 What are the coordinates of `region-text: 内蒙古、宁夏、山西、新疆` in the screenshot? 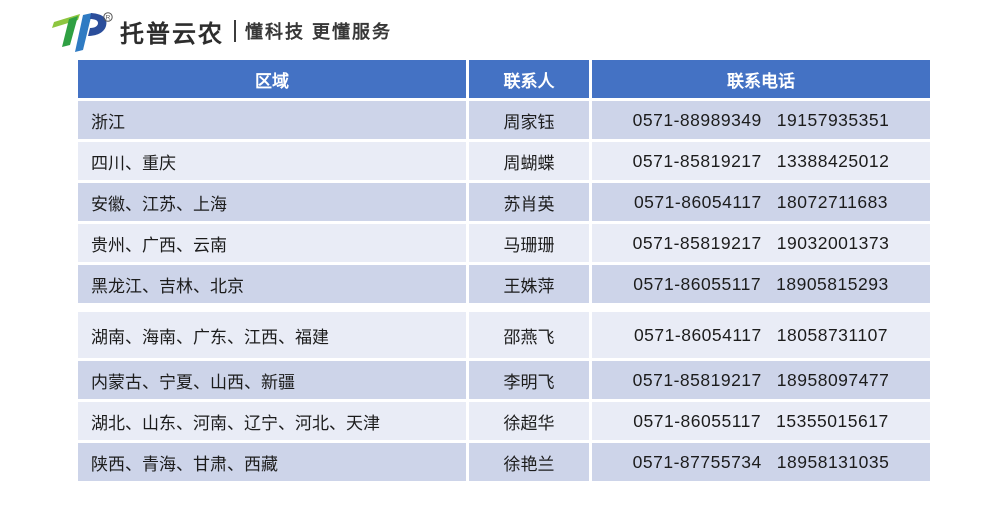 It's located at (193, 382).